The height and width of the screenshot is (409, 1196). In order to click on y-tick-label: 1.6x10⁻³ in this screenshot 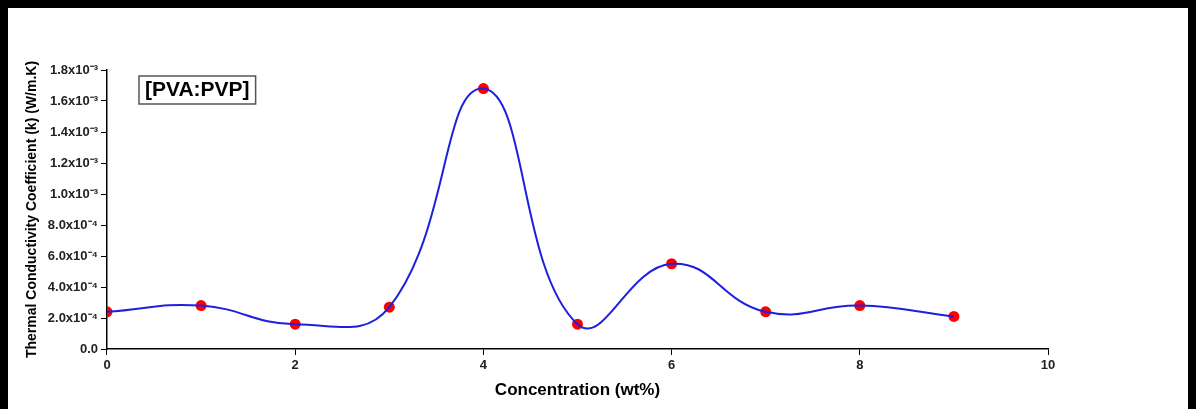, I will do `click(74, 100)`.